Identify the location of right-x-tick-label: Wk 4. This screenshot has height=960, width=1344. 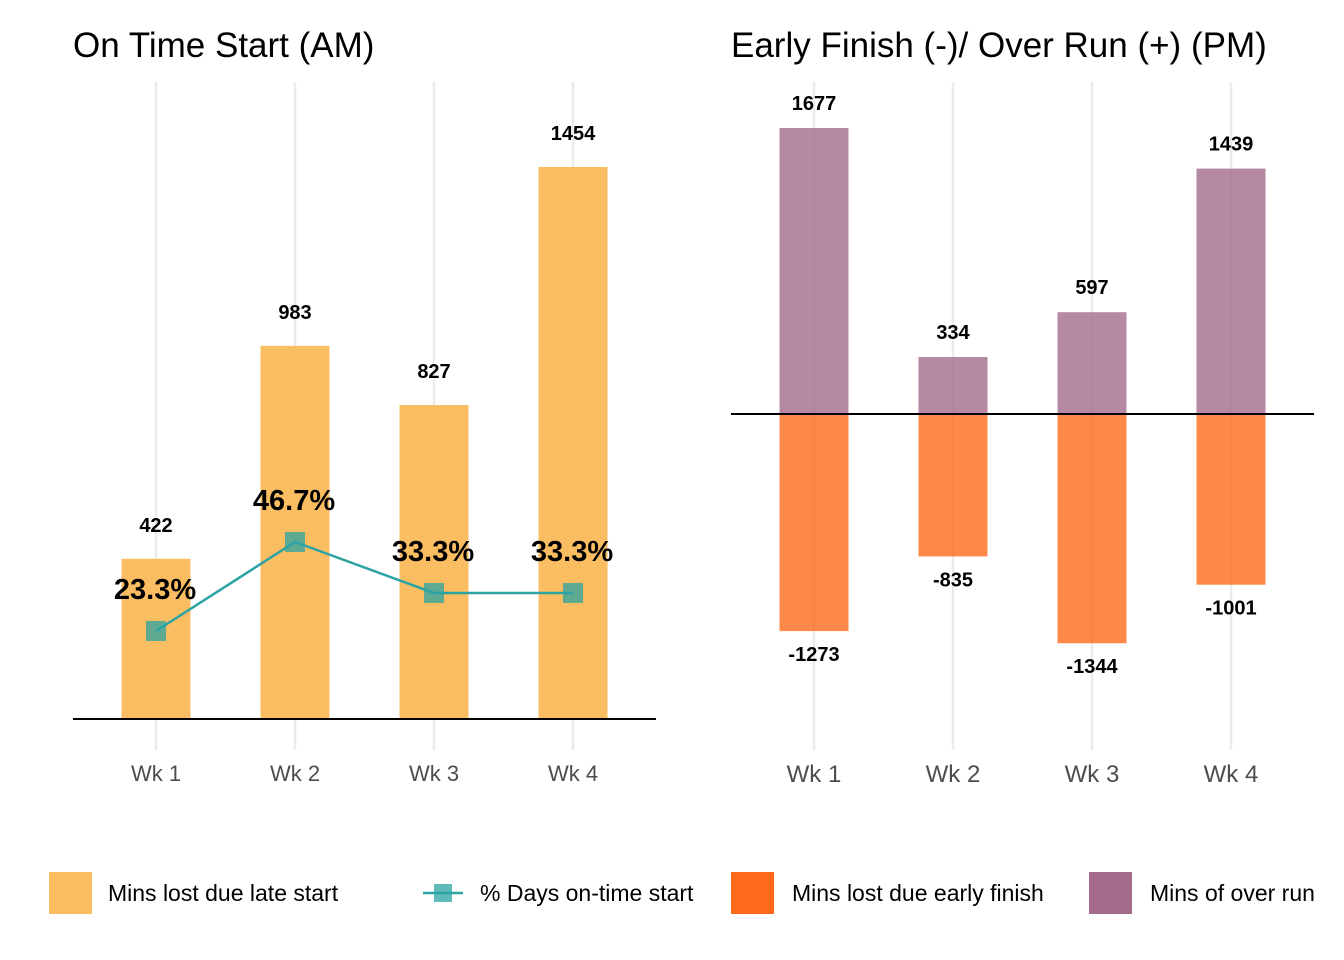
(1231, 774).